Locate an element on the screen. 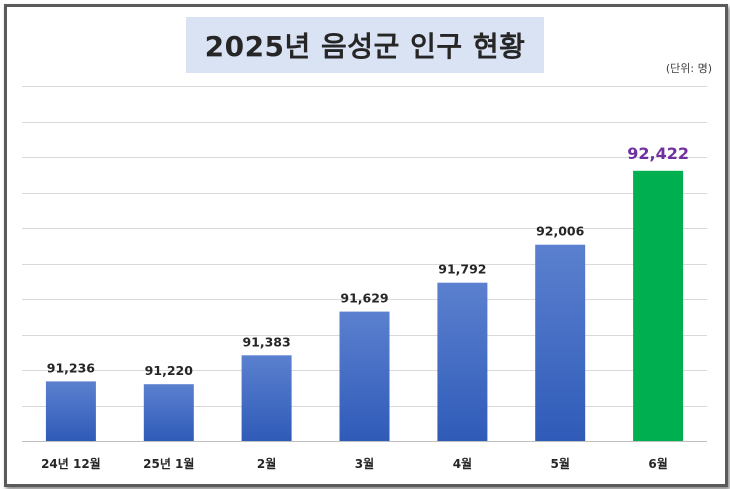 The image size is (730, 489). x-tick-label-5: 4월 is located at coordinates (462, 463).